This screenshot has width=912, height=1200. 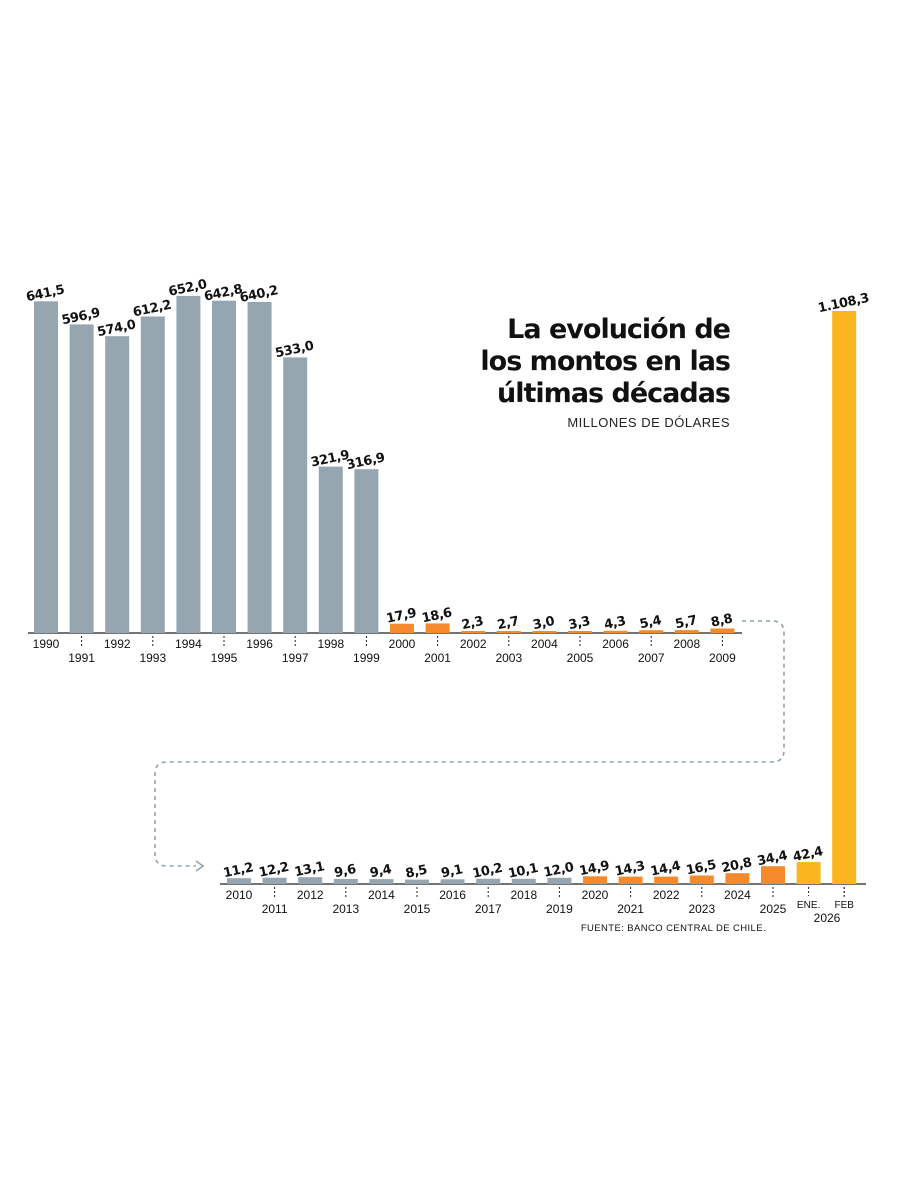 What do you see at coordinates (701, 868) in the screenshot?
I see `value-label-2023: 16,5` at bounding box center [701, 868].